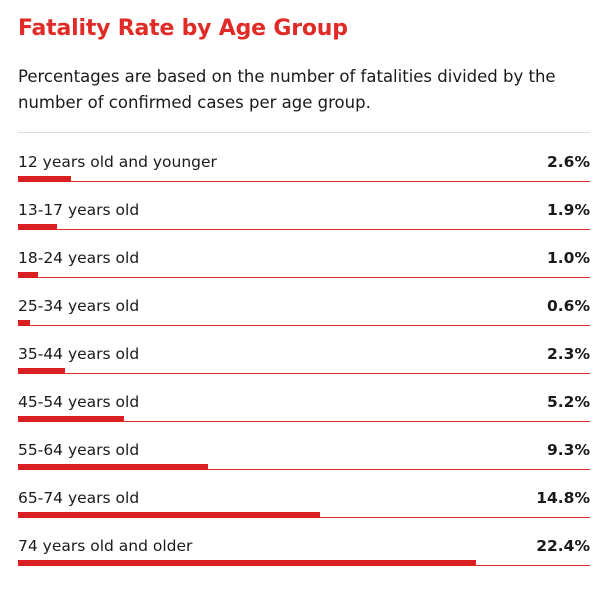 The width and height of the screenshot is (607, 600). Describe the element at coordinates (304, 460) in the screenshot. I see `bar-row: 55-64 years old 9.3%` at that location.